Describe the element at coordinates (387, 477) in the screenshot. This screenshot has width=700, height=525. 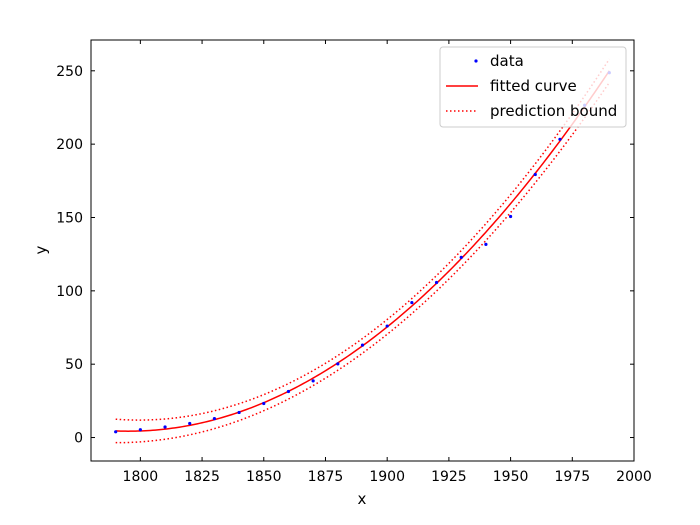
I see `x-tick-label: 1900` at that location.